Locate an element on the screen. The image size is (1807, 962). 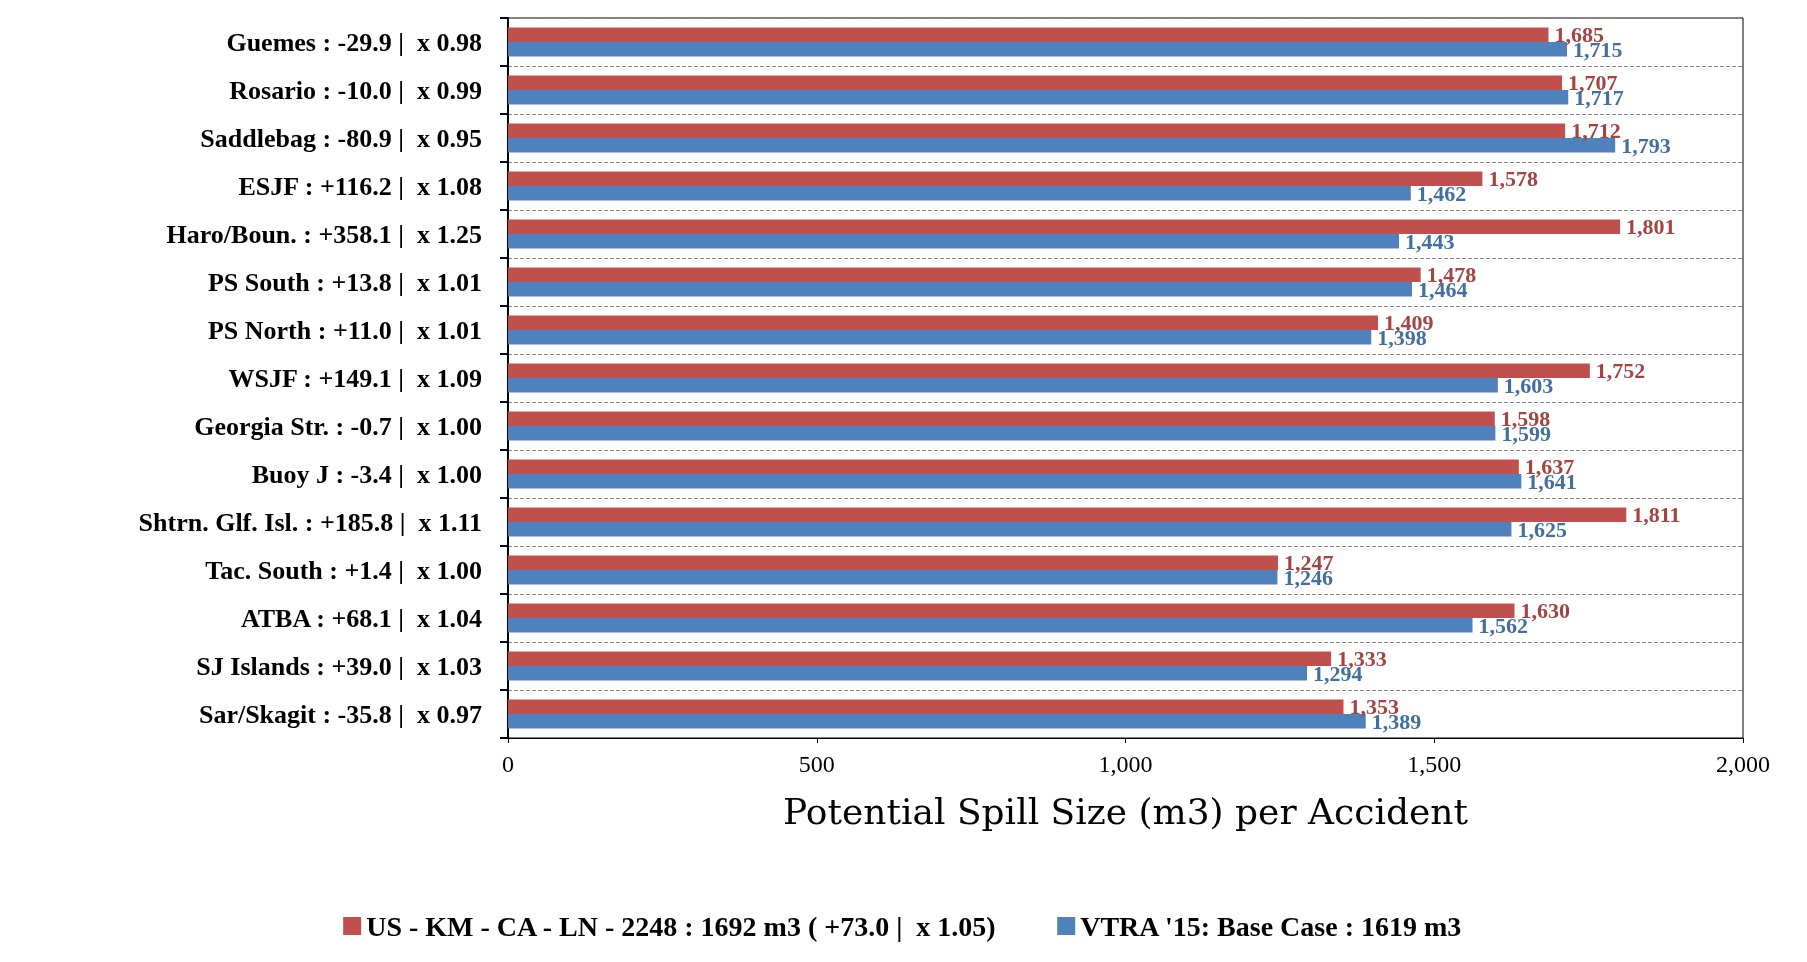
x-tick-label: 0 is located at coordinates (508, 764).